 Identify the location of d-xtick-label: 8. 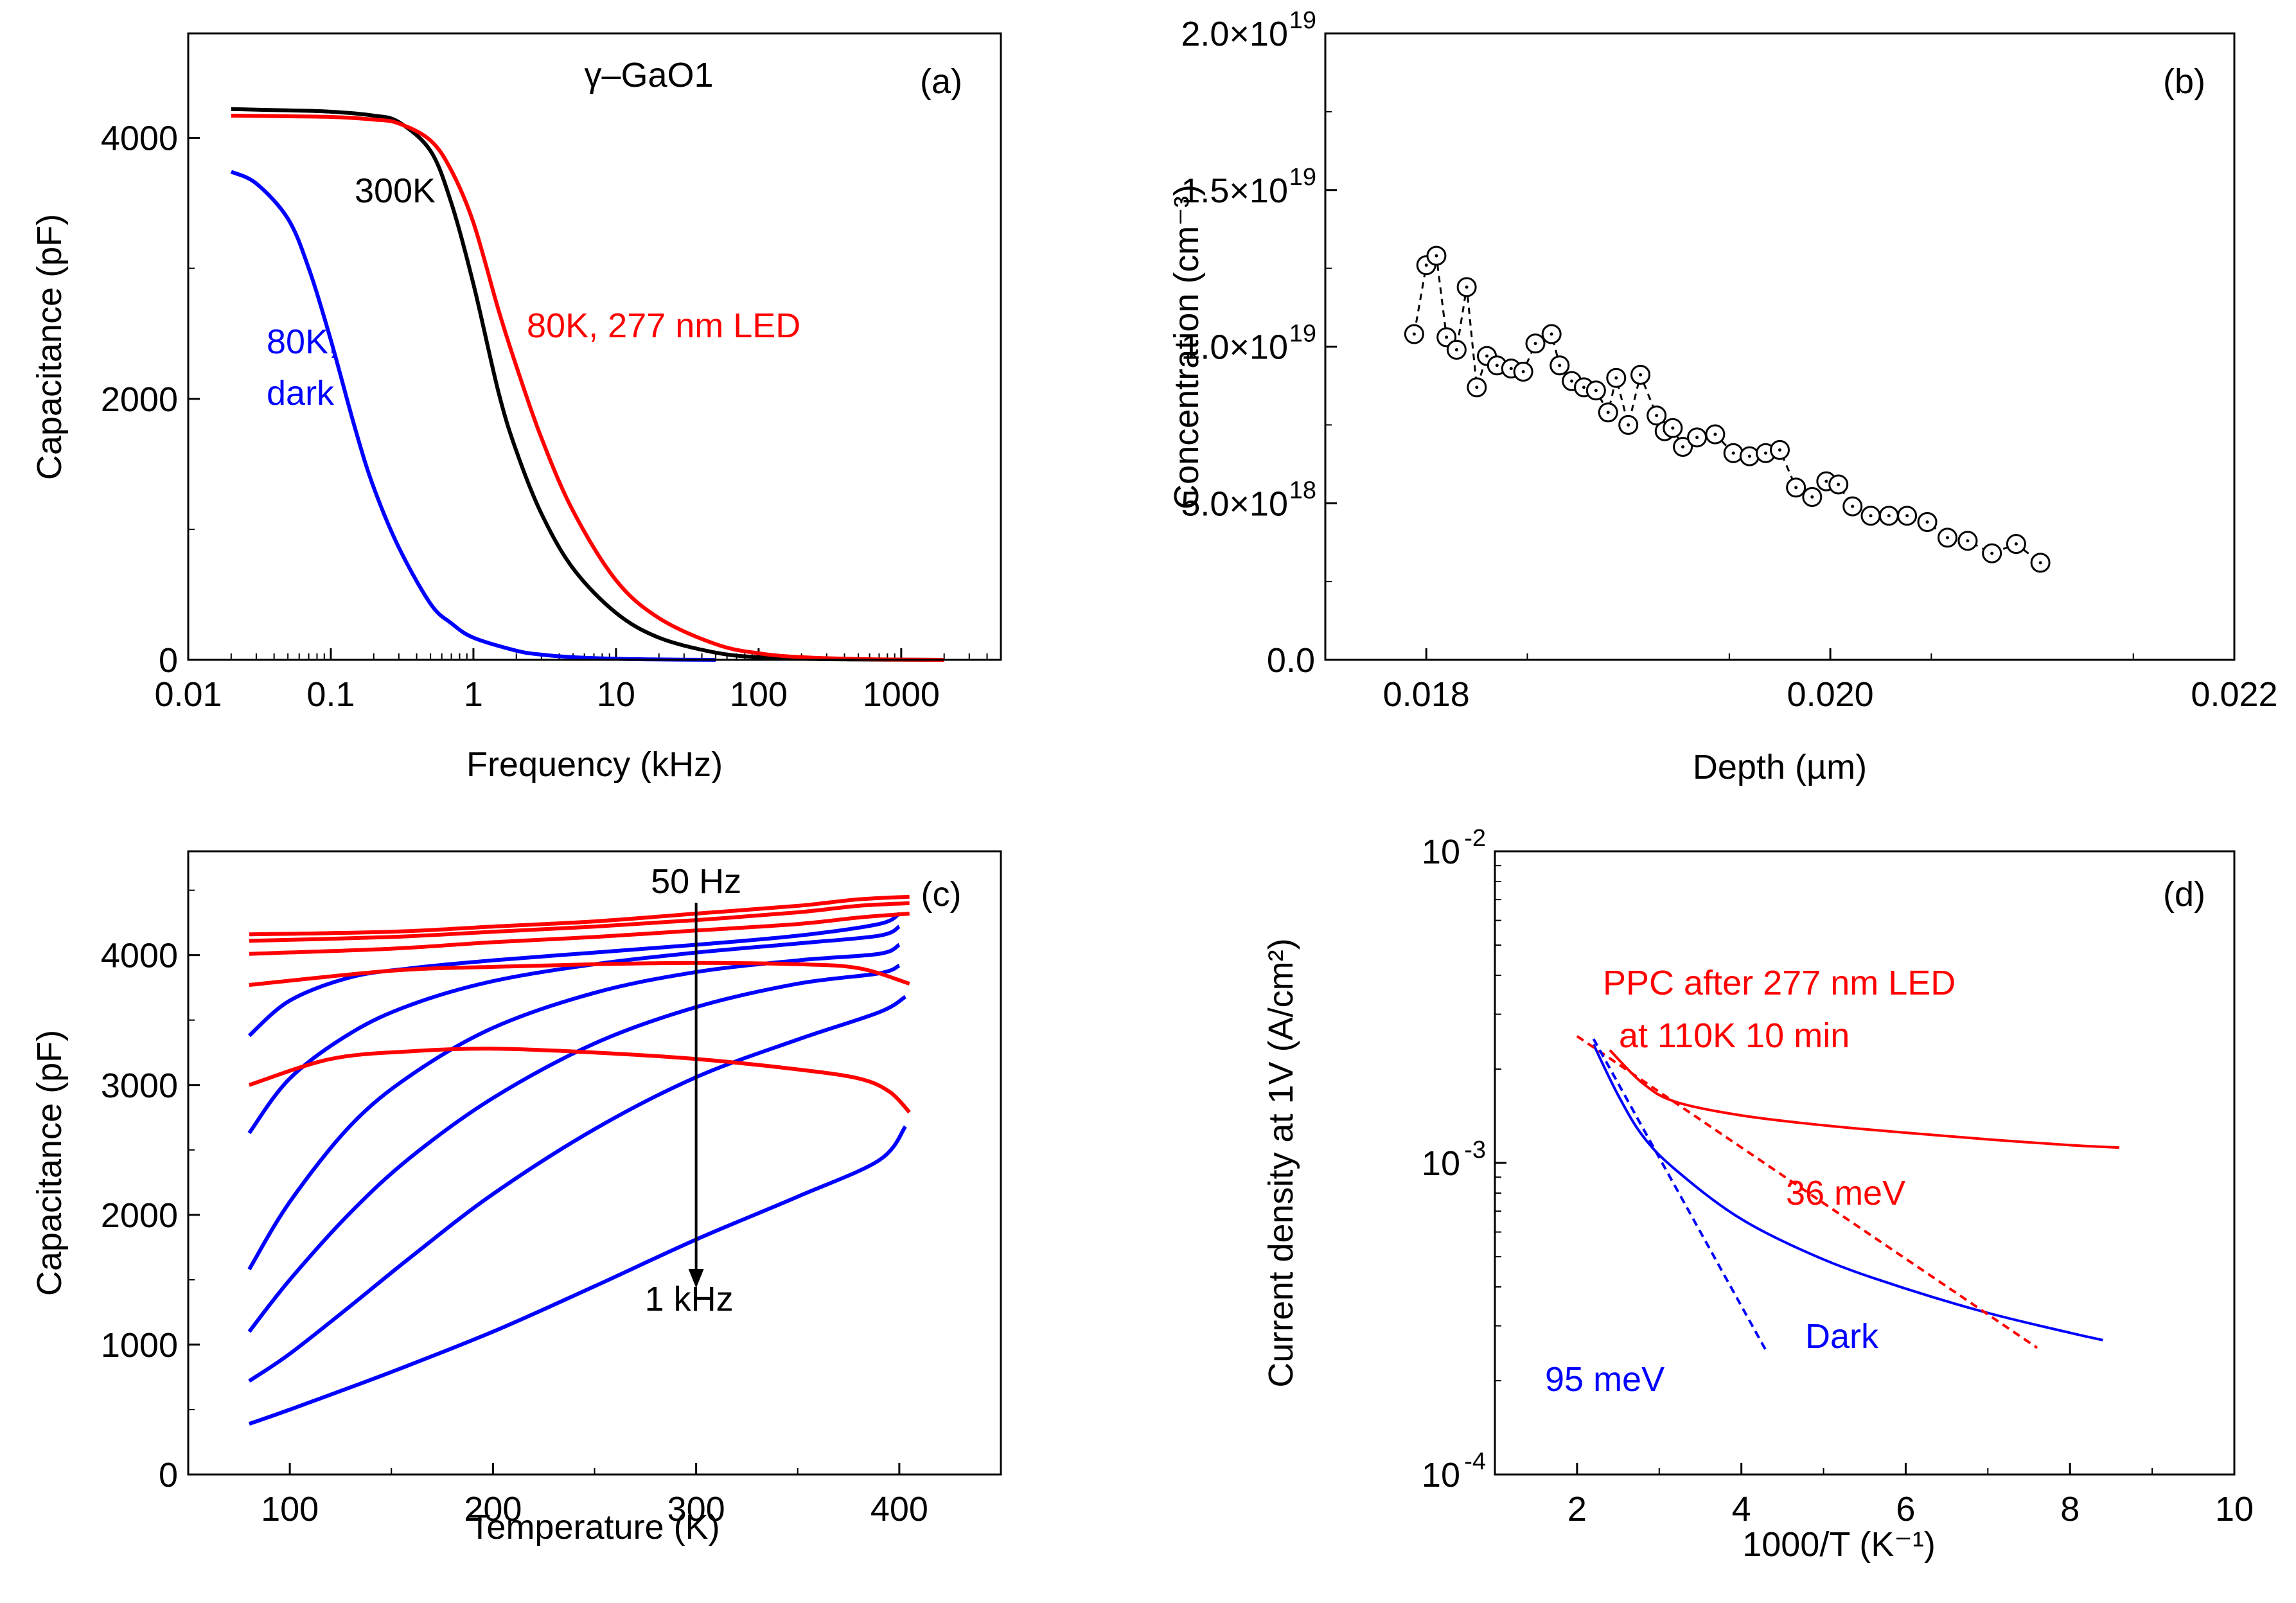
(2070, 1509).